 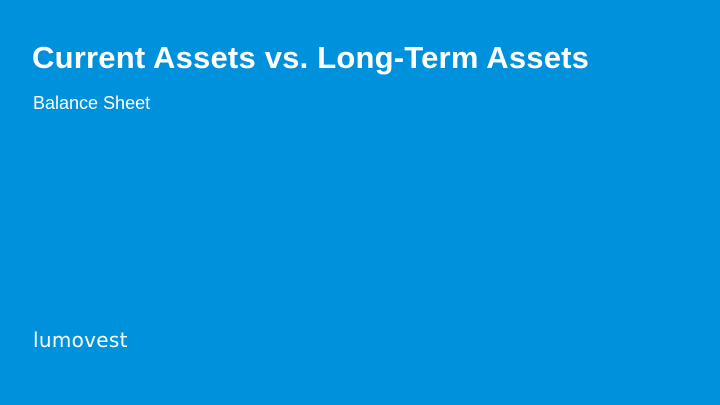 What do you see at coordinates (92, 103) in the screenshot?
I see `slide-subtitle: Balance Sheet` at bounding box center [92, 103].